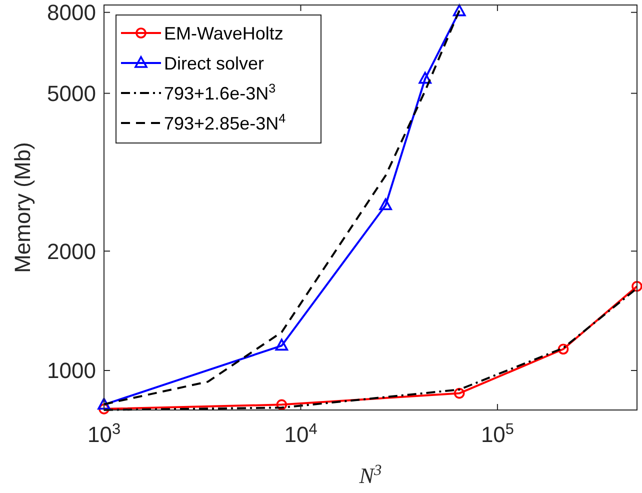 The height and width of the screenshot is (493, 642). Describe the element at coordinates (370, 475) in the screenshot. I see `x-axis-title: N$^{3}$` at that location.